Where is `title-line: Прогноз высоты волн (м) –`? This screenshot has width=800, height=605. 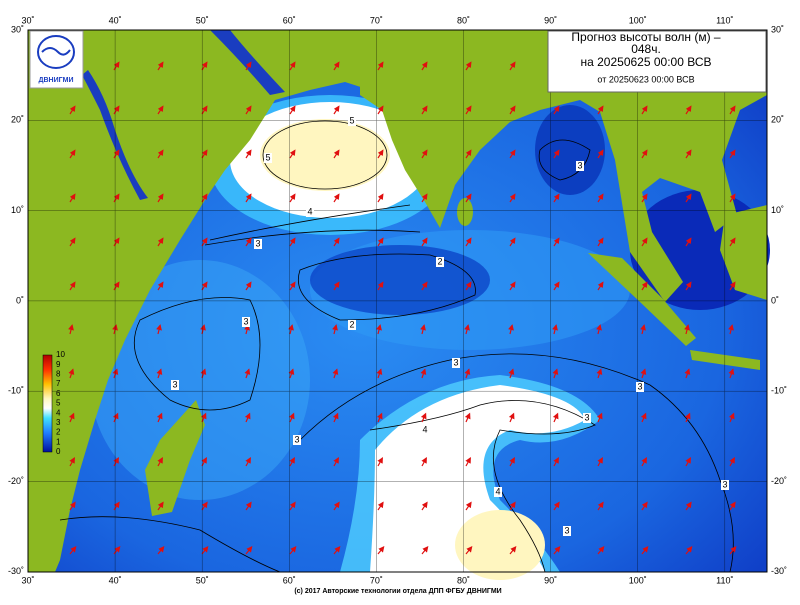
title-line: Прогноз высоты волн (м) – is located at coordinates (646, 37).